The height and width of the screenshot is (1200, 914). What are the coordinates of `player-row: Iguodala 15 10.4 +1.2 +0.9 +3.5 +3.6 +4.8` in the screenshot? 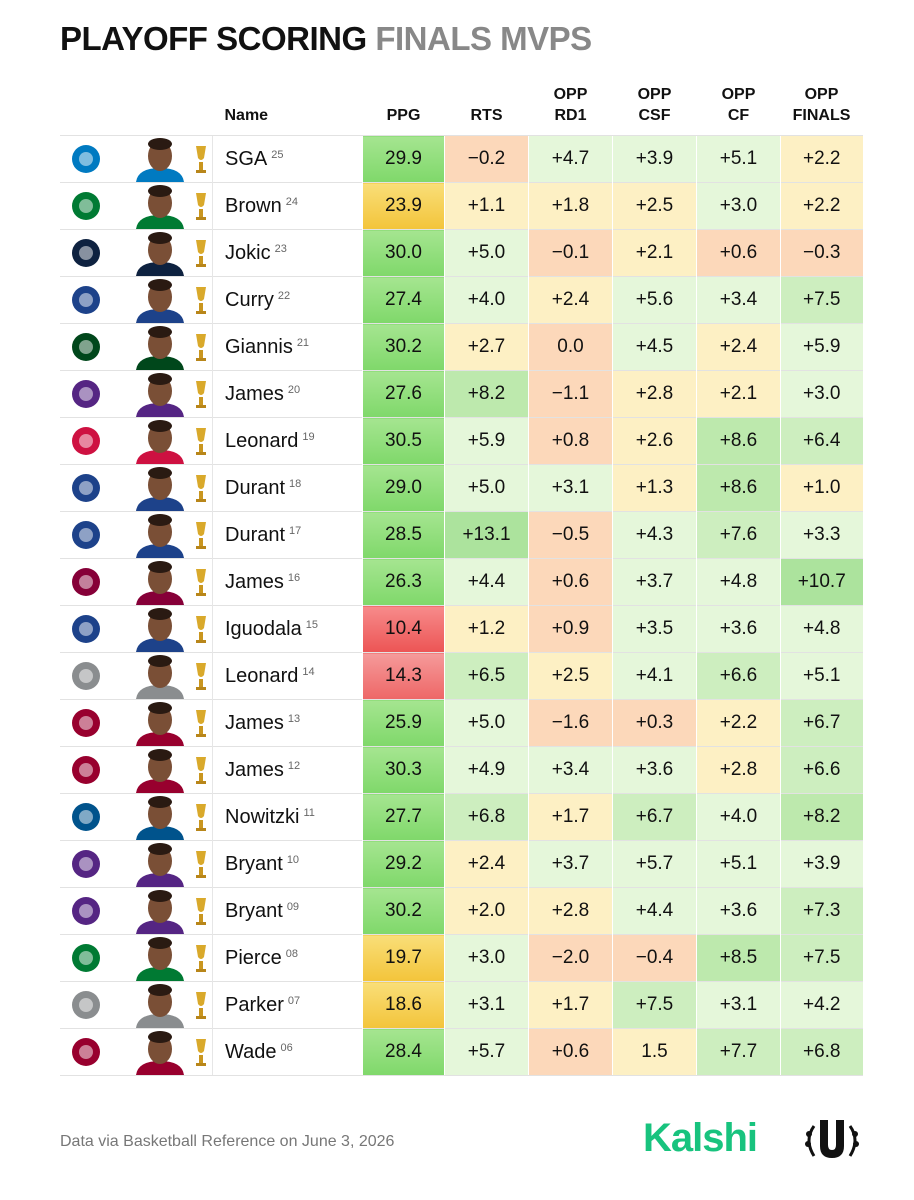 It's located at (461, 629).